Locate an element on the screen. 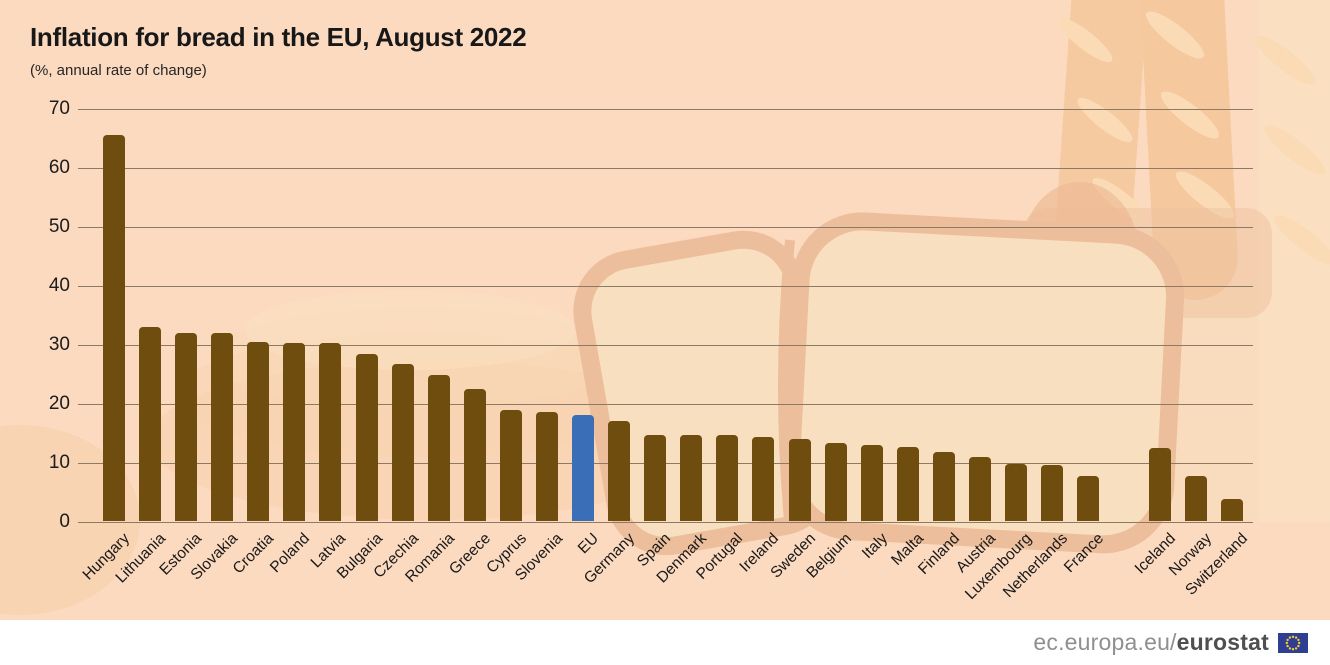 The image size is (1330, 665). ytick-0: 0 is located at coordinates (64, 521).